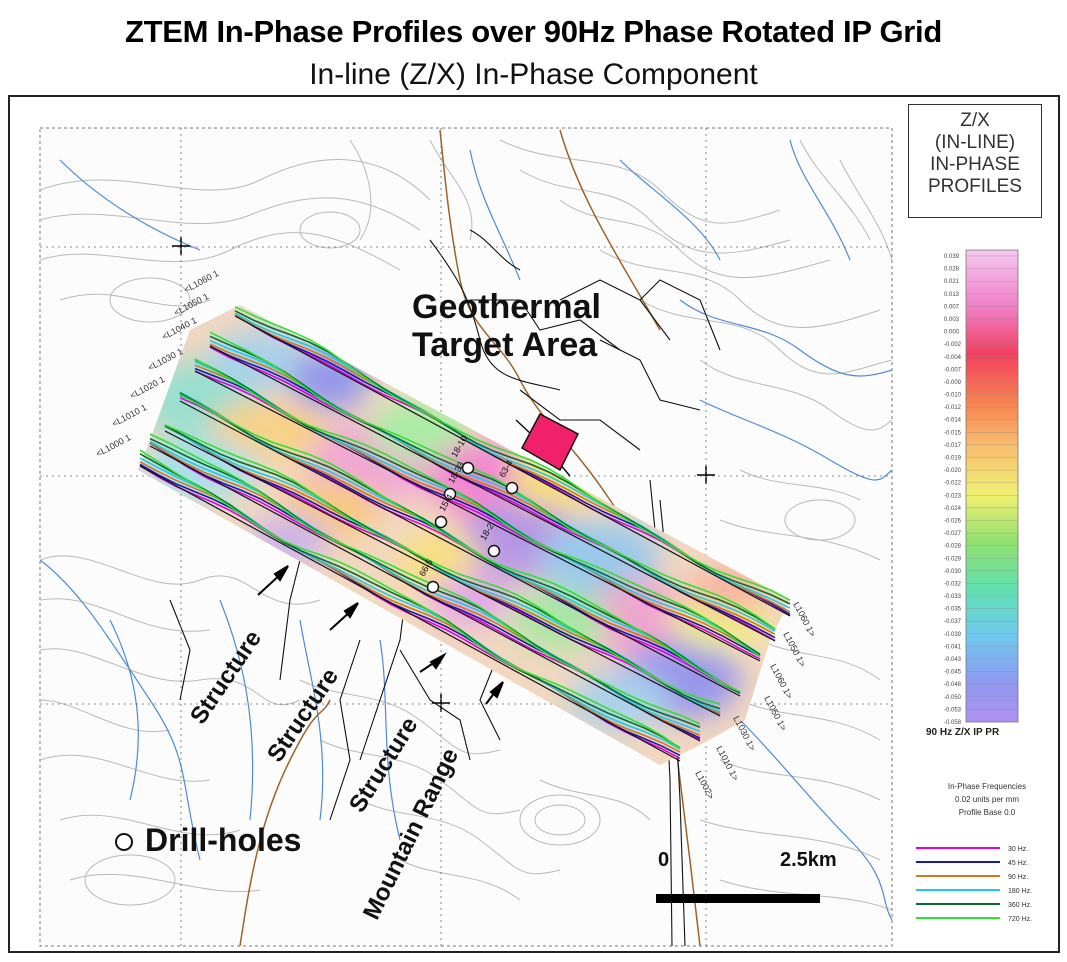 The image size is (1067, 962). What do you see at coordinates (975, 164) in the screenshot?
I see `legend-title-line: IN-PHASE` at bounding box center [975, 164].